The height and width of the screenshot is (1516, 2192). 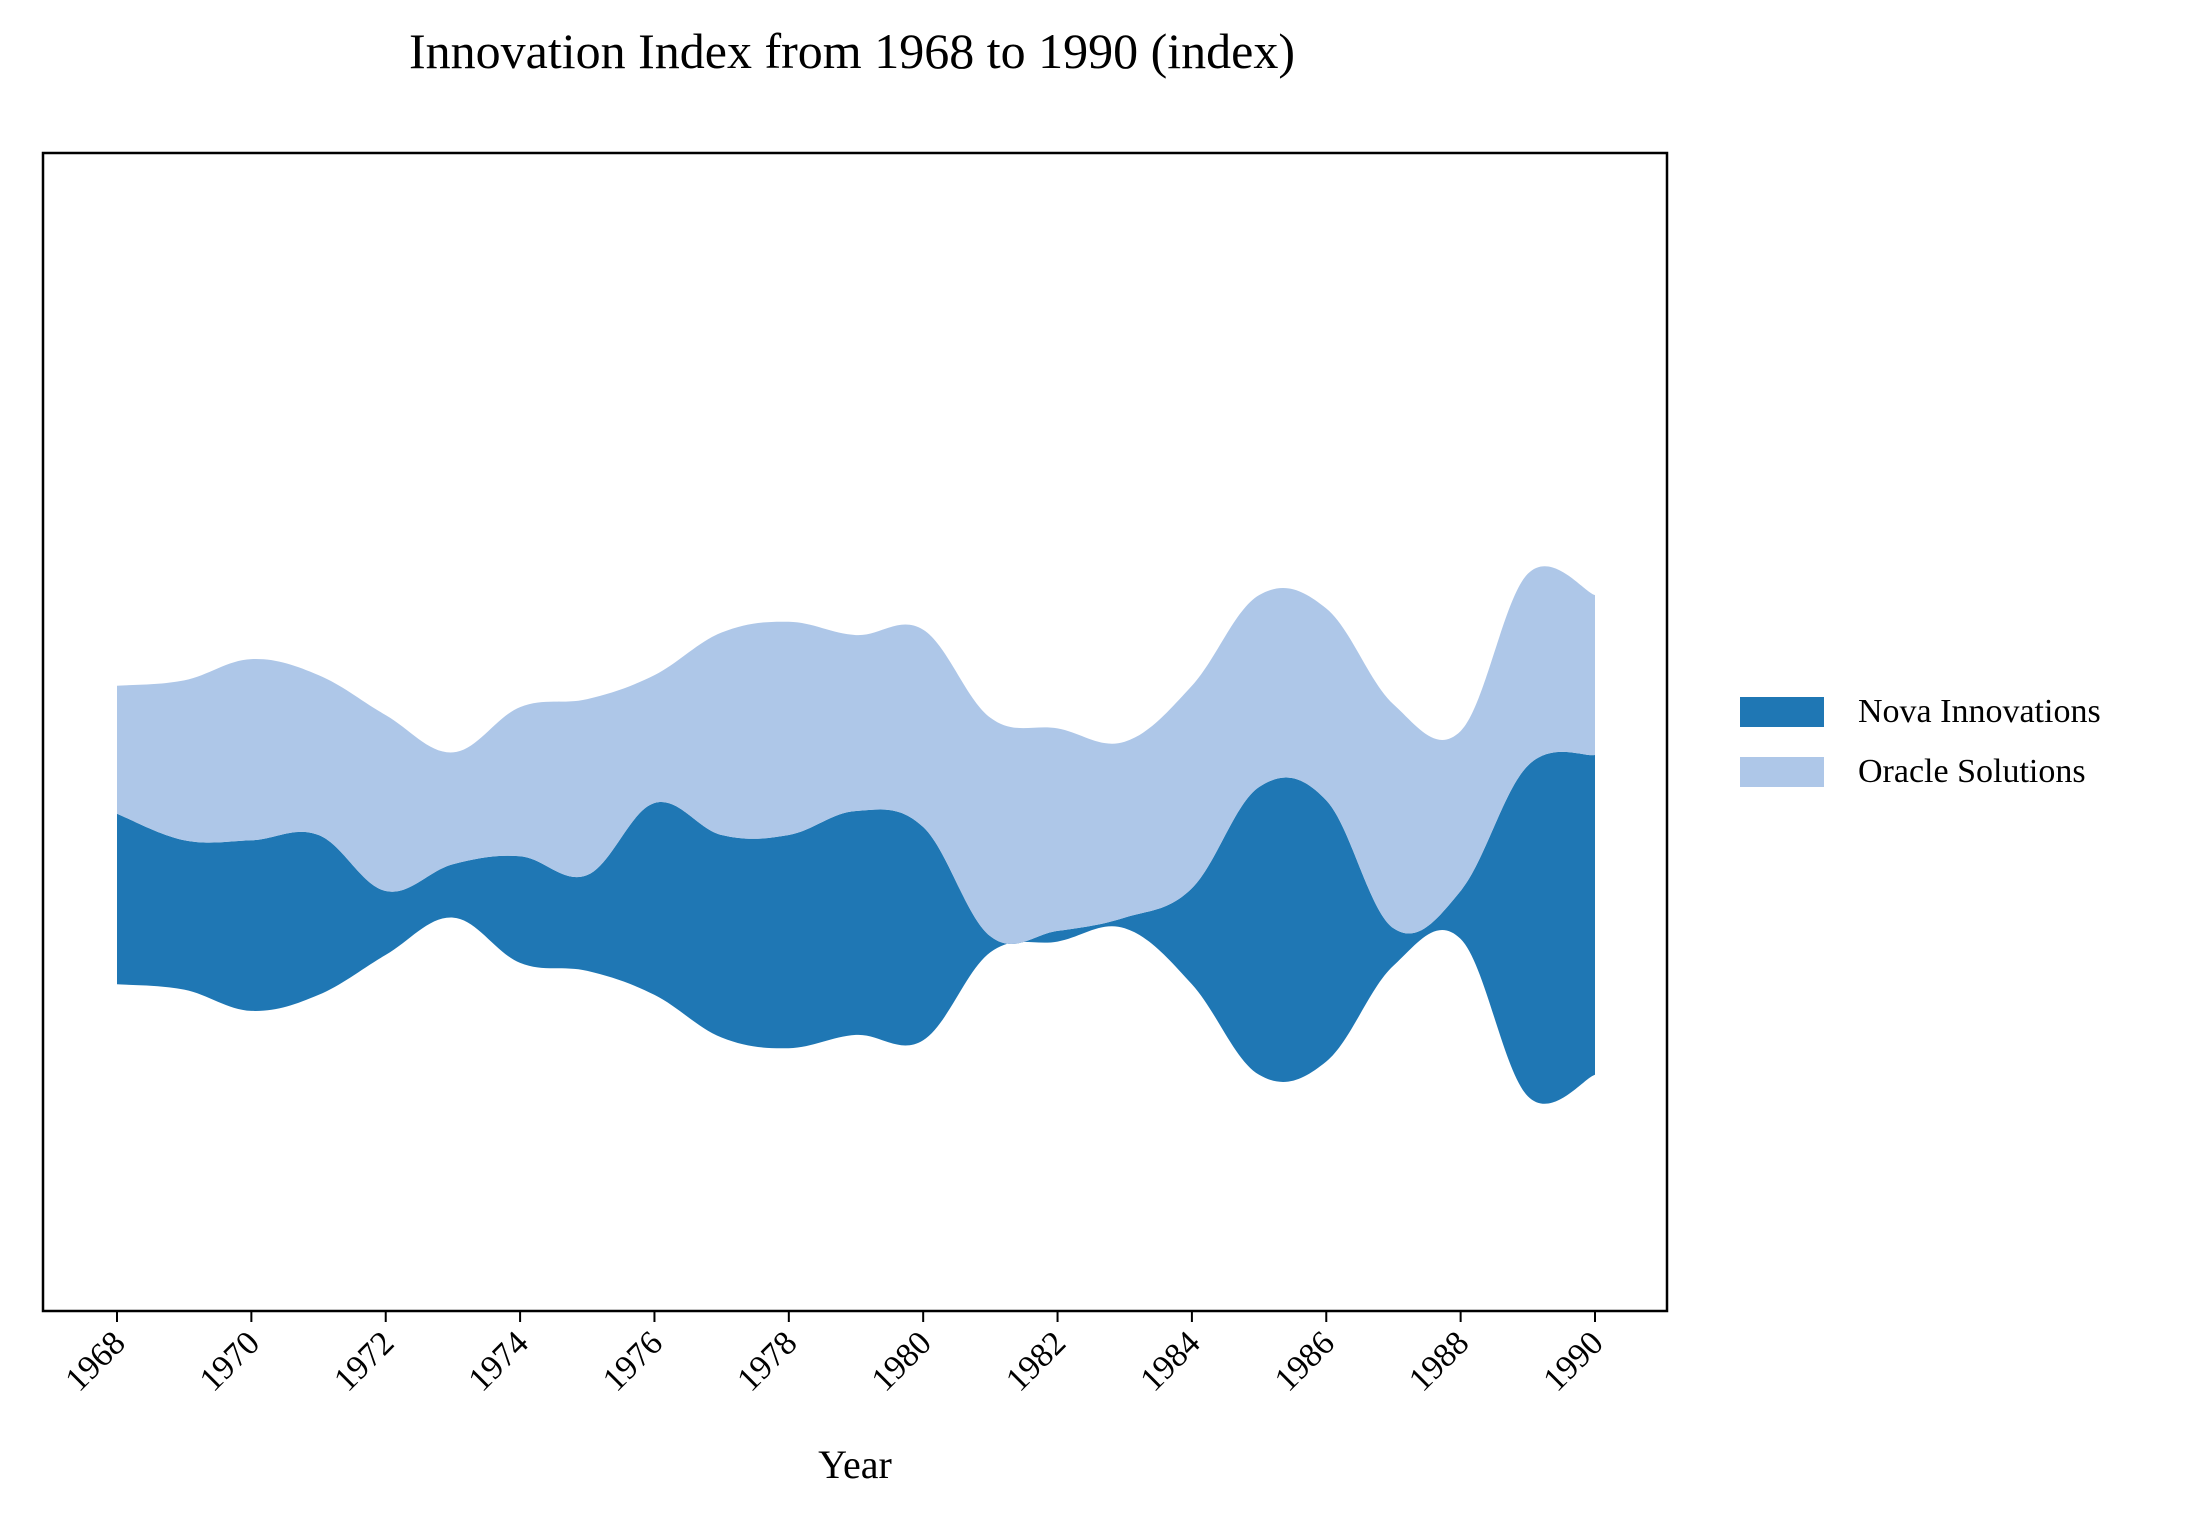 I want to click on x-tick-label: 1980, so click(x=902, y=1361).